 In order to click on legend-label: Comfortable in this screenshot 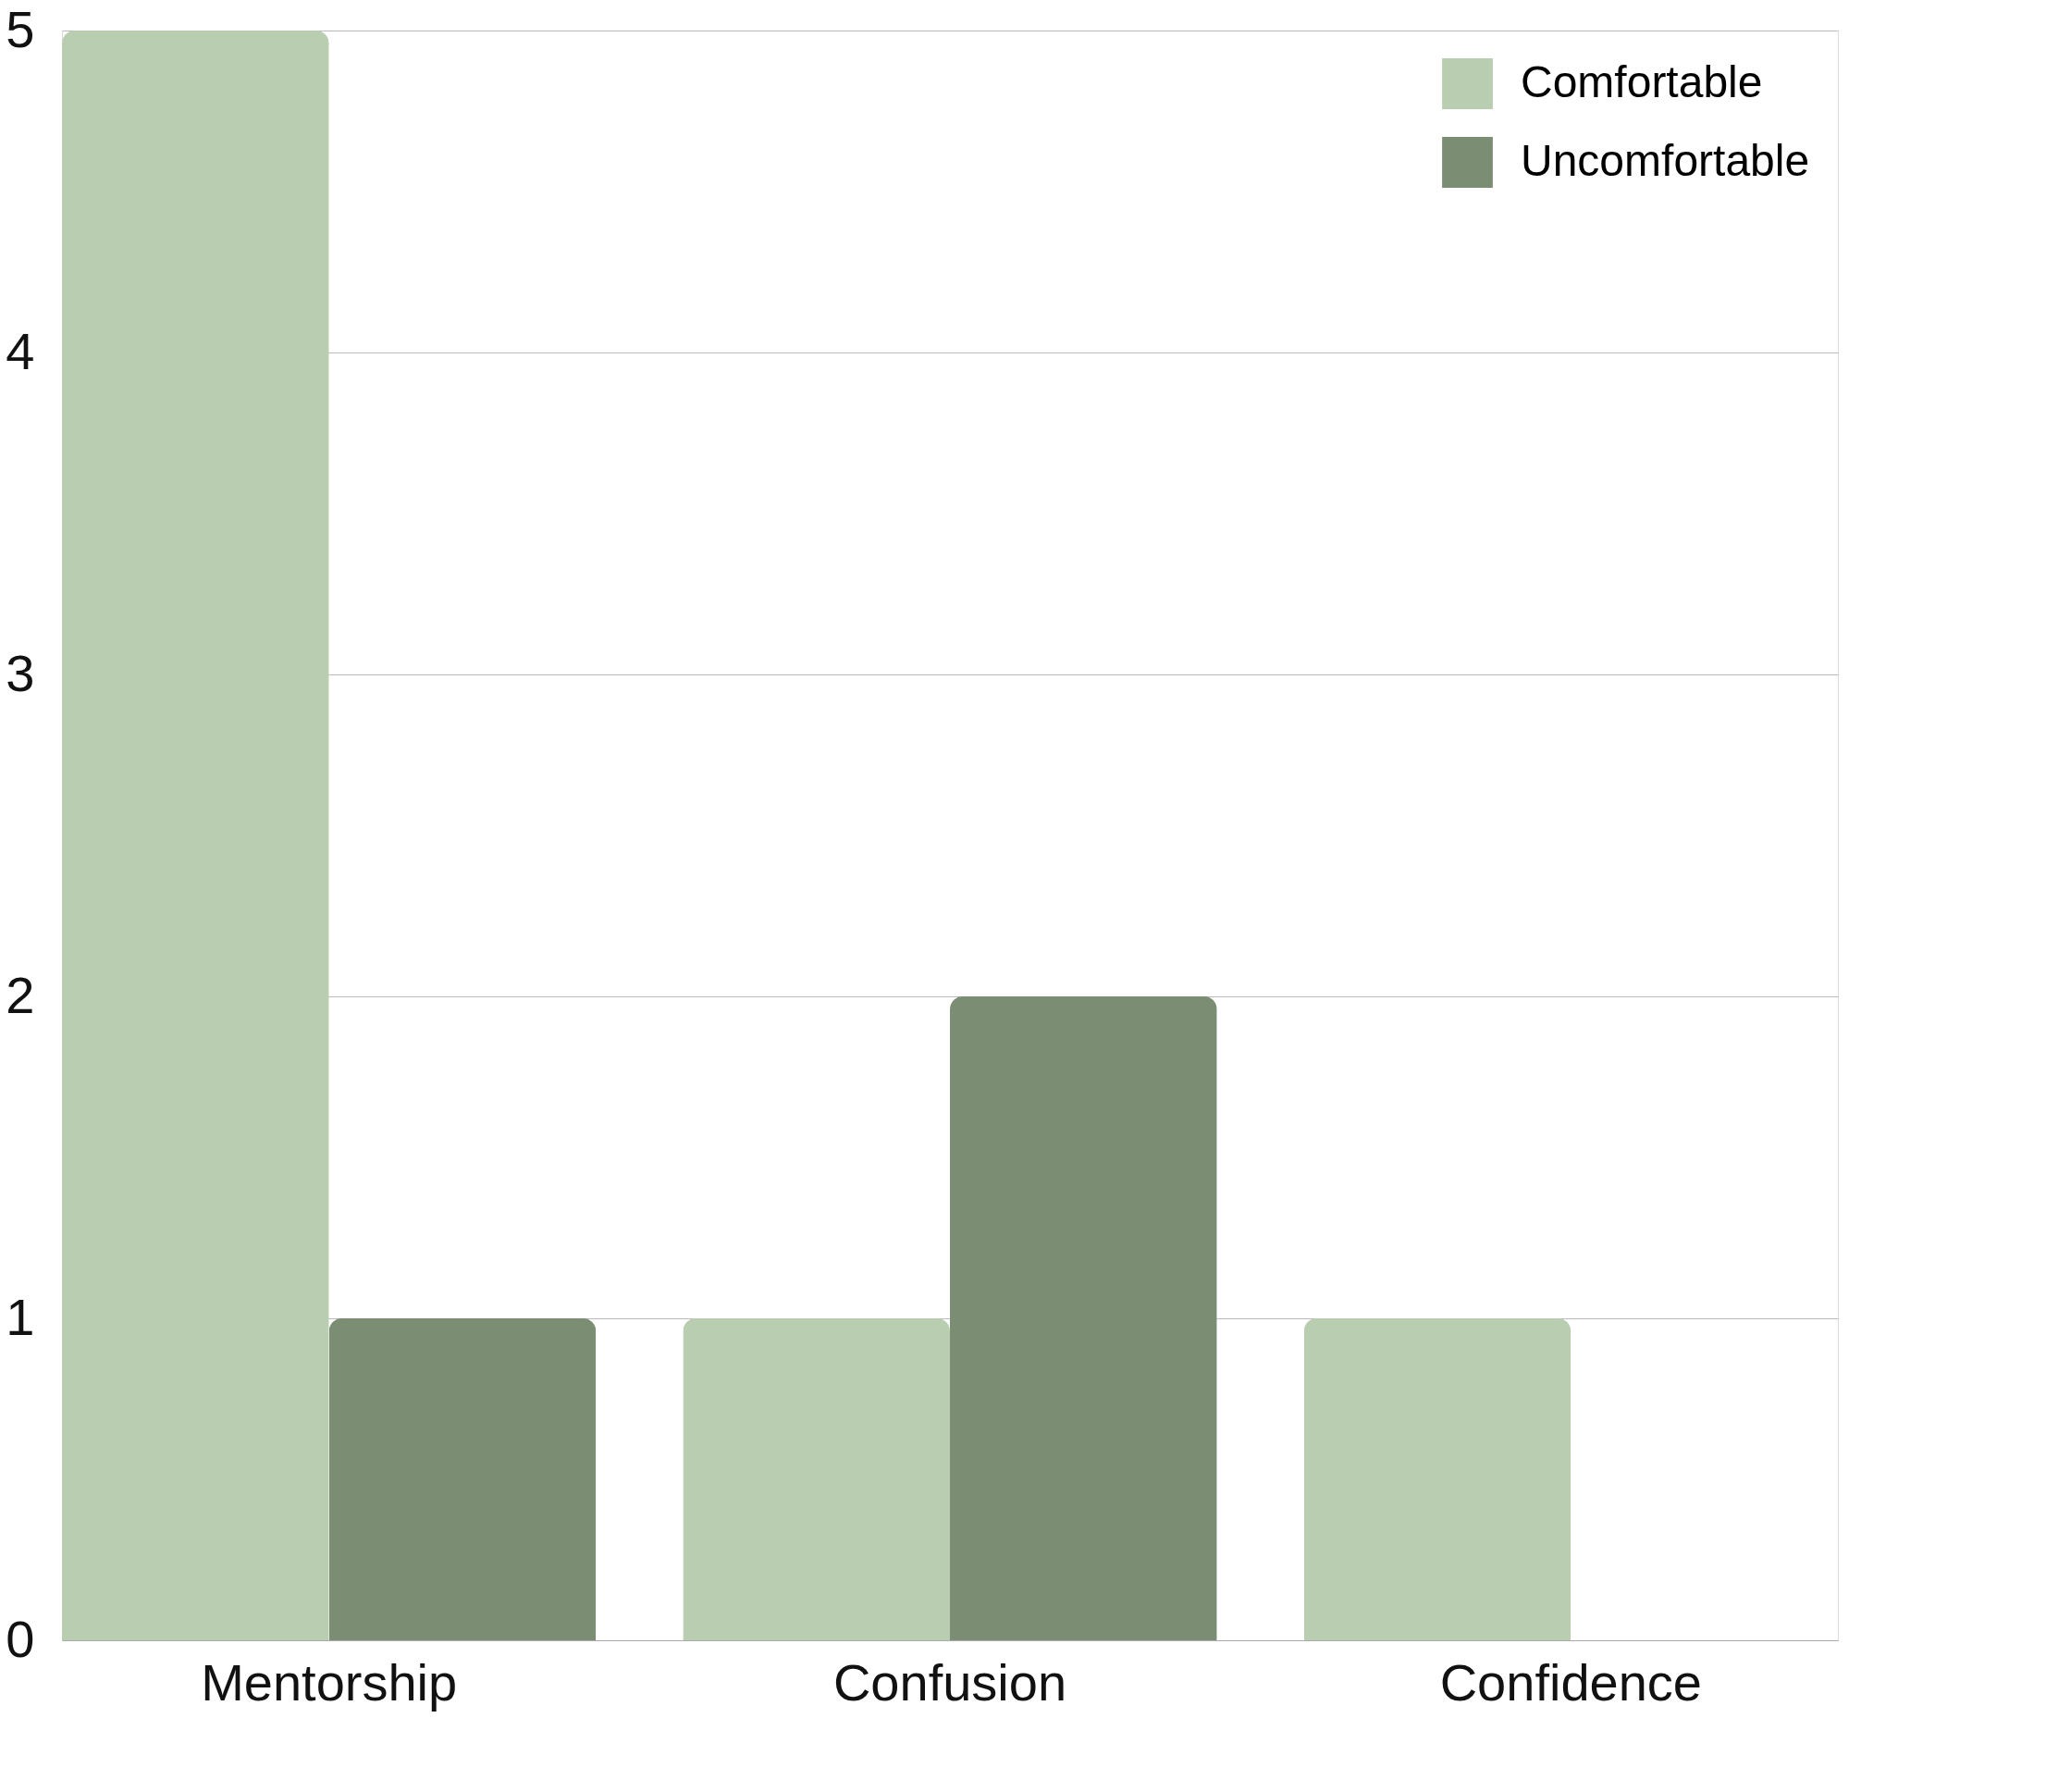, I will do `click(1642, 81)`.